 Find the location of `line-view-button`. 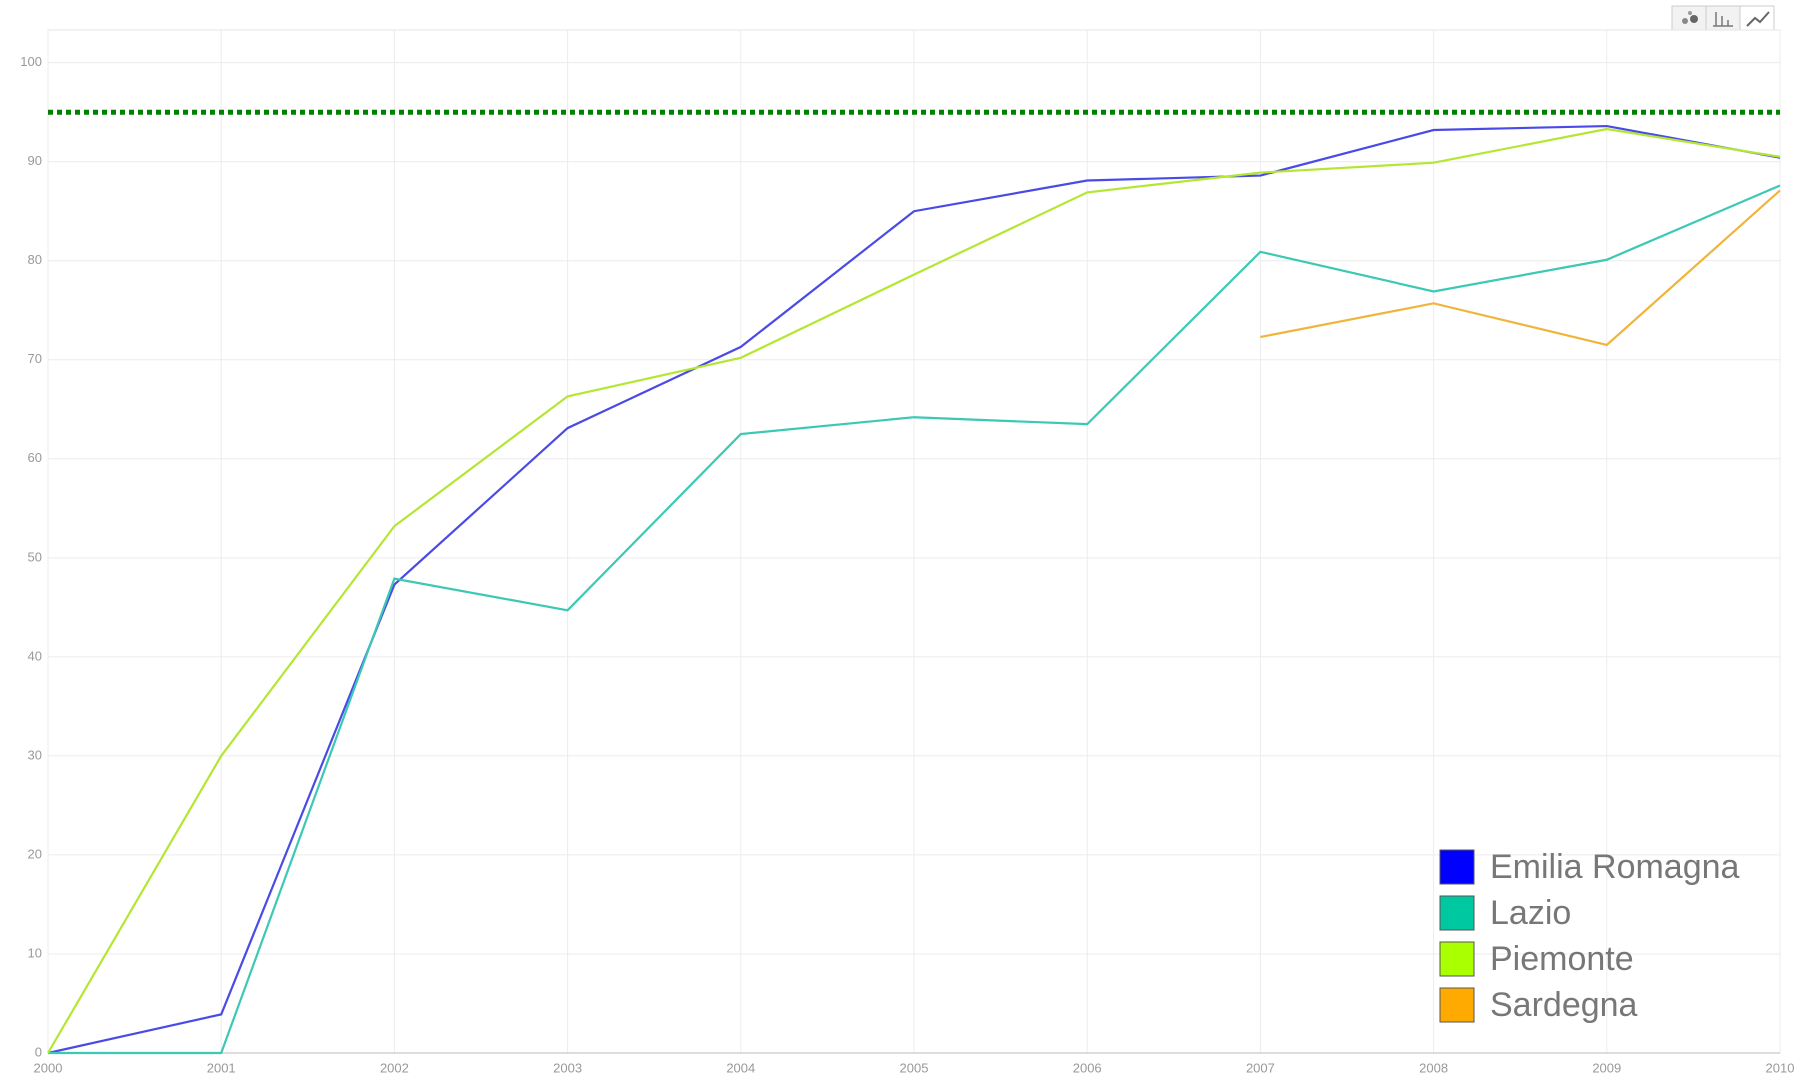

line-view-button is located at coordinates (1757, 18).